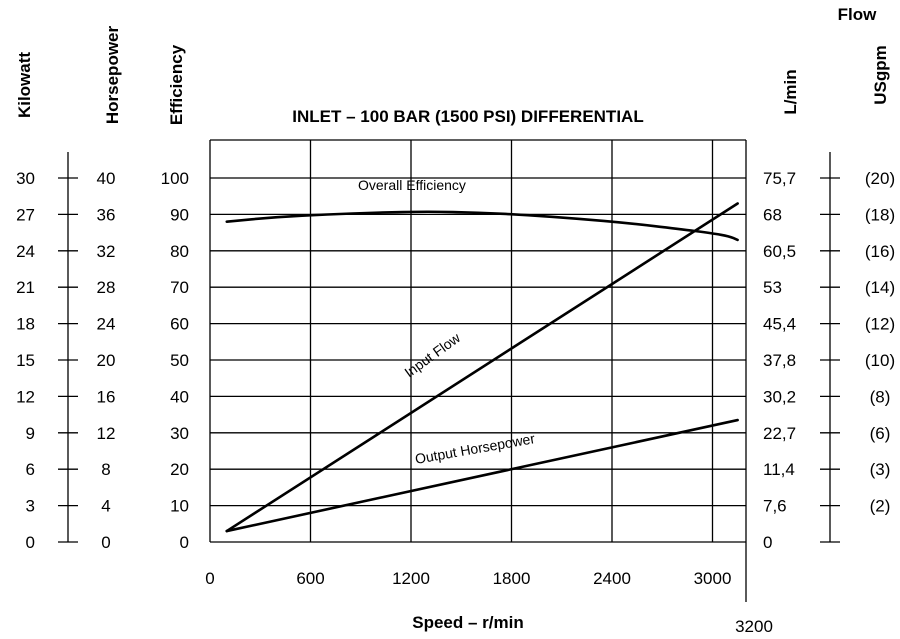 The height and width of the screenshot is (639, 900). What do you see at coordinates (779, 178) in the screenshot?
I see `lmin-tick-label: 75,7` at bounding box center [779, 178].